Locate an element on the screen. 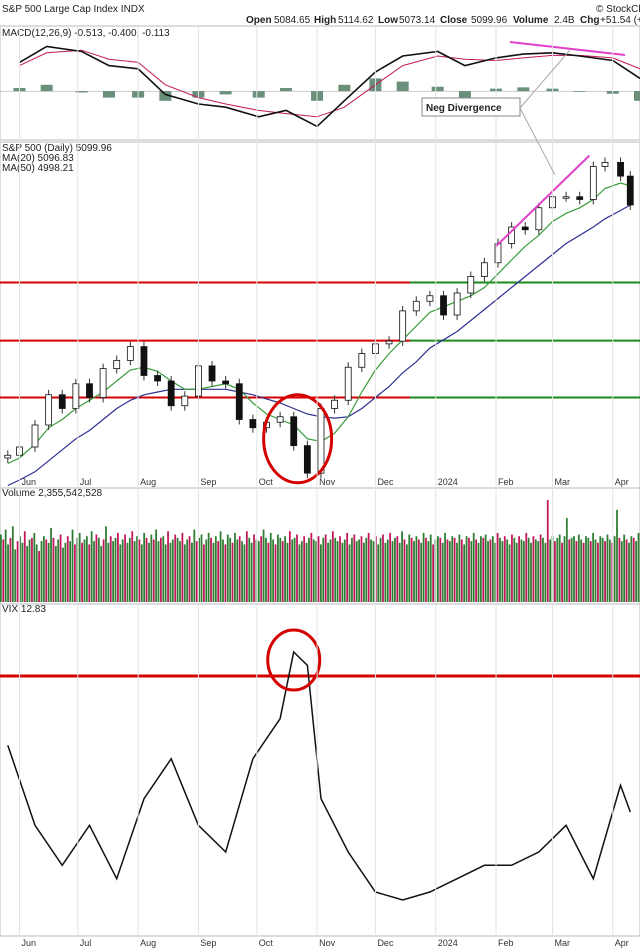 Image resolution: width=640 pixels, height=950 pixels. macd-panel: MACD(12,26,9) -0.513, -0.400, -0.113 is located at coordinates (320, 83).